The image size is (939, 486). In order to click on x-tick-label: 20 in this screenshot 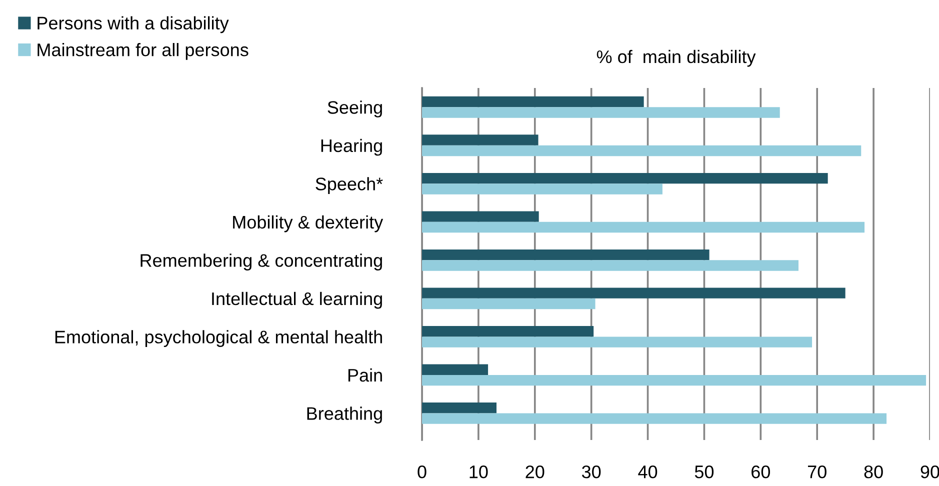, I will do `click(535, 471)`.